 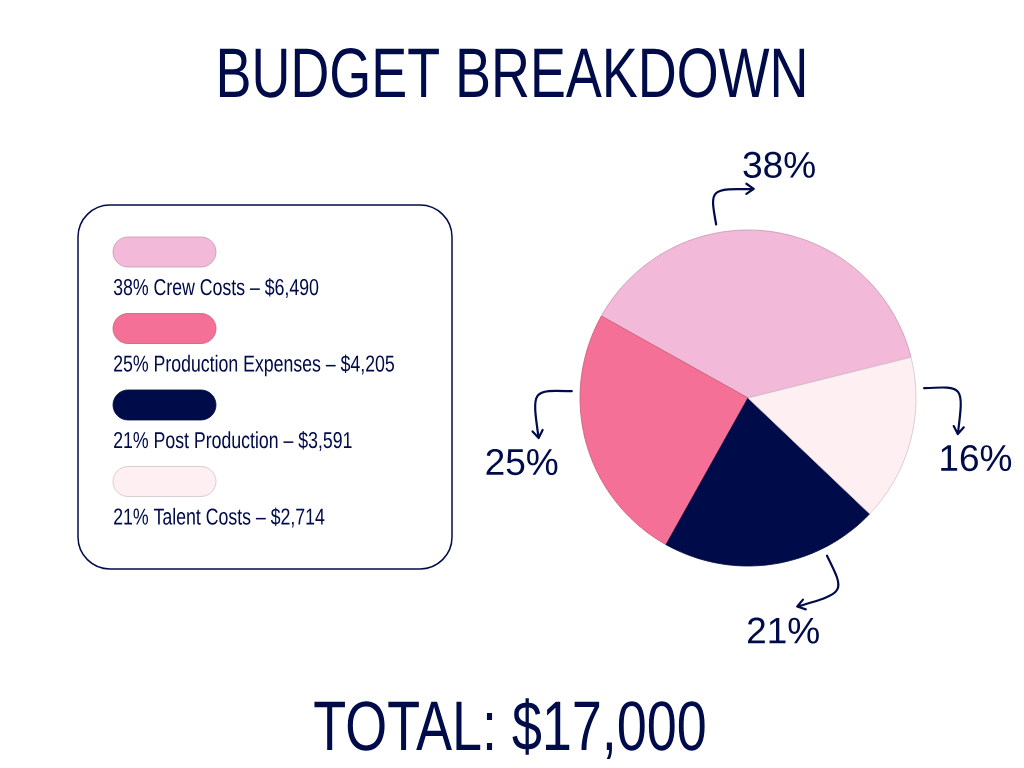 What do you see at coordinates (233, 440) in the screenshot?
I see `legend-label: 21% Post Production – $3,591` at bounding box center [233, 440].